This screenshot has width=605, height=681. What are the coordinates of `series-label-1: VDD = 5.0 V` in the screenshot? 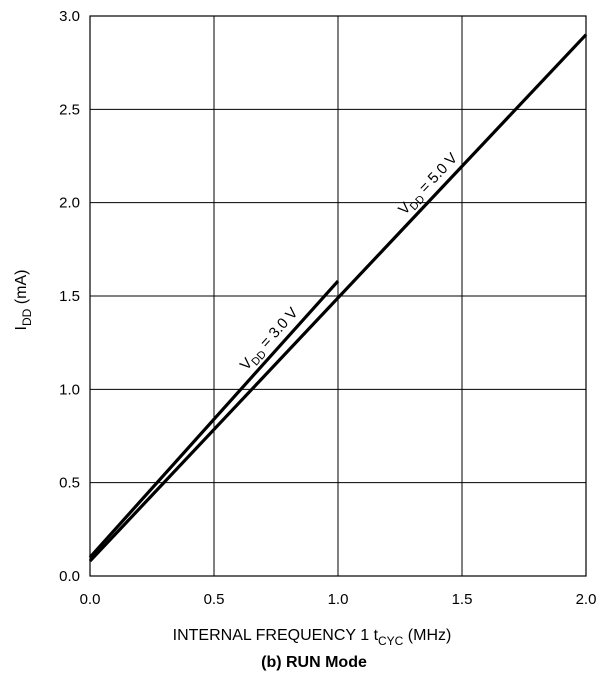 It's located at (429, 185).